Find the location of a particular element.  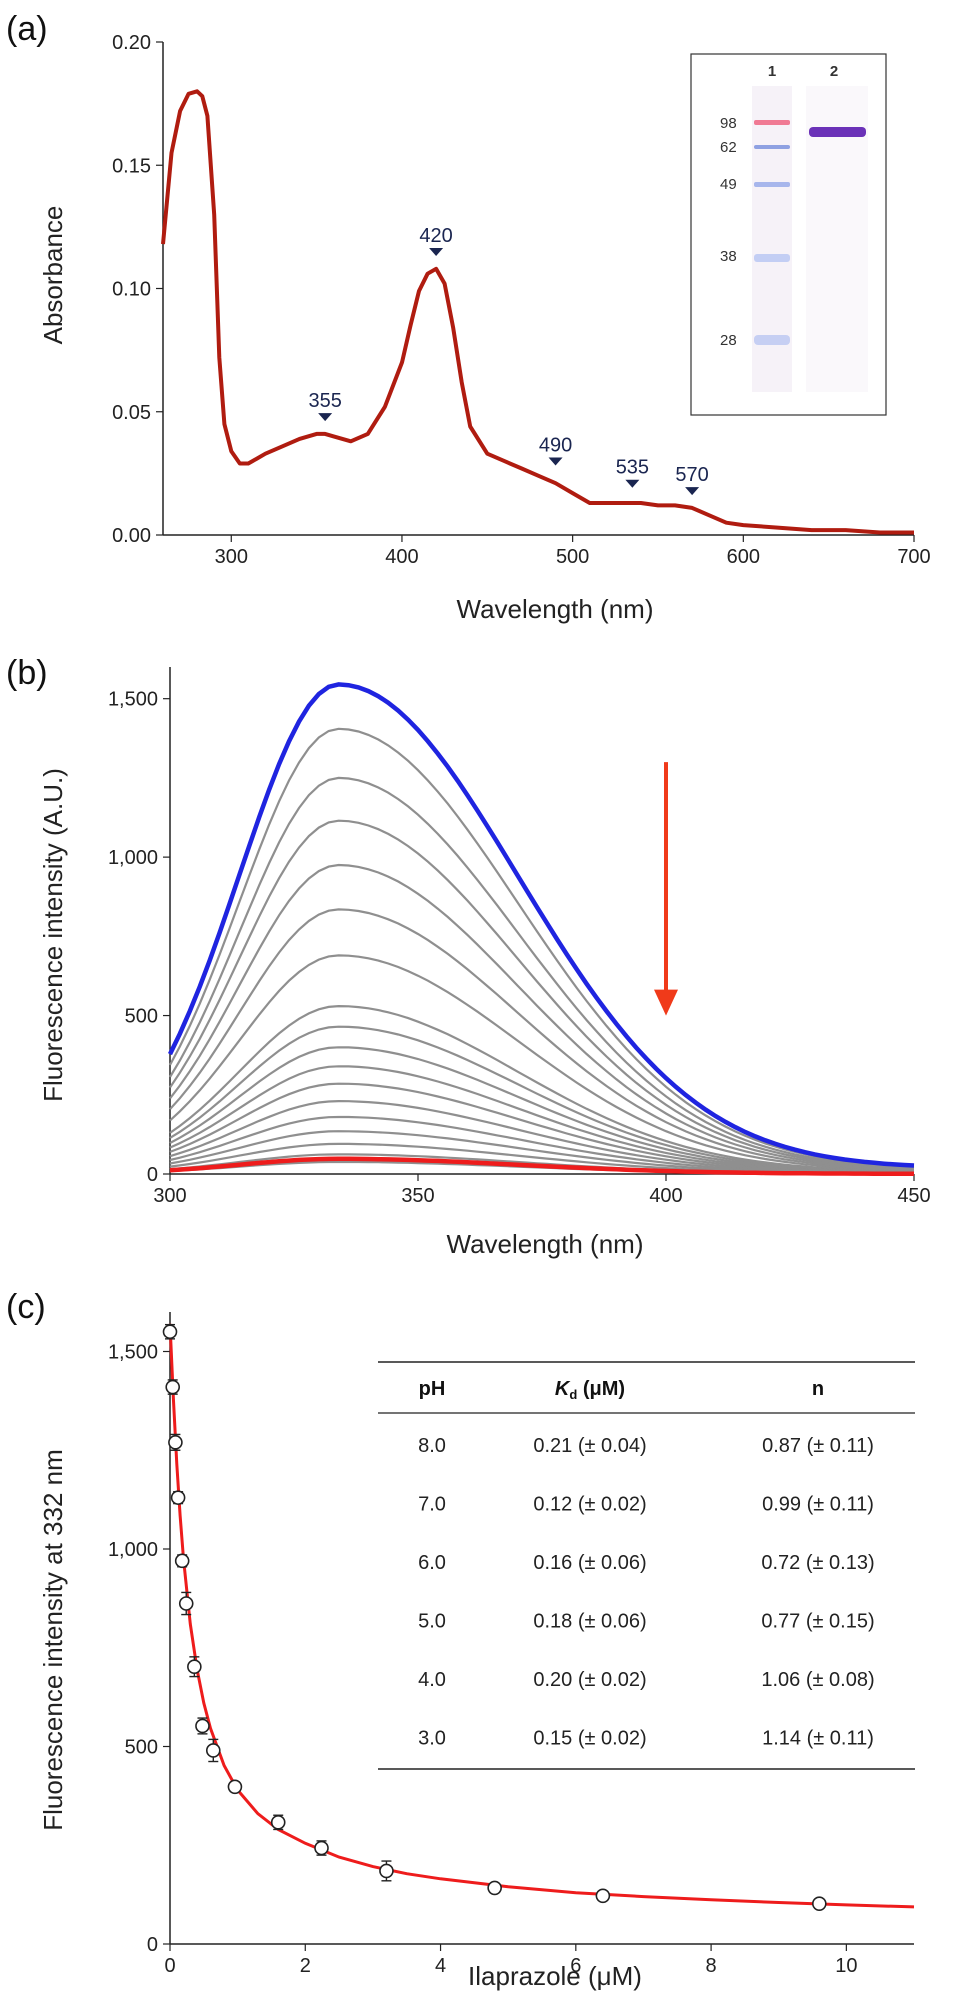

table-cell: 1.06 (± 0.08) is located at coordinates (817, 1680).